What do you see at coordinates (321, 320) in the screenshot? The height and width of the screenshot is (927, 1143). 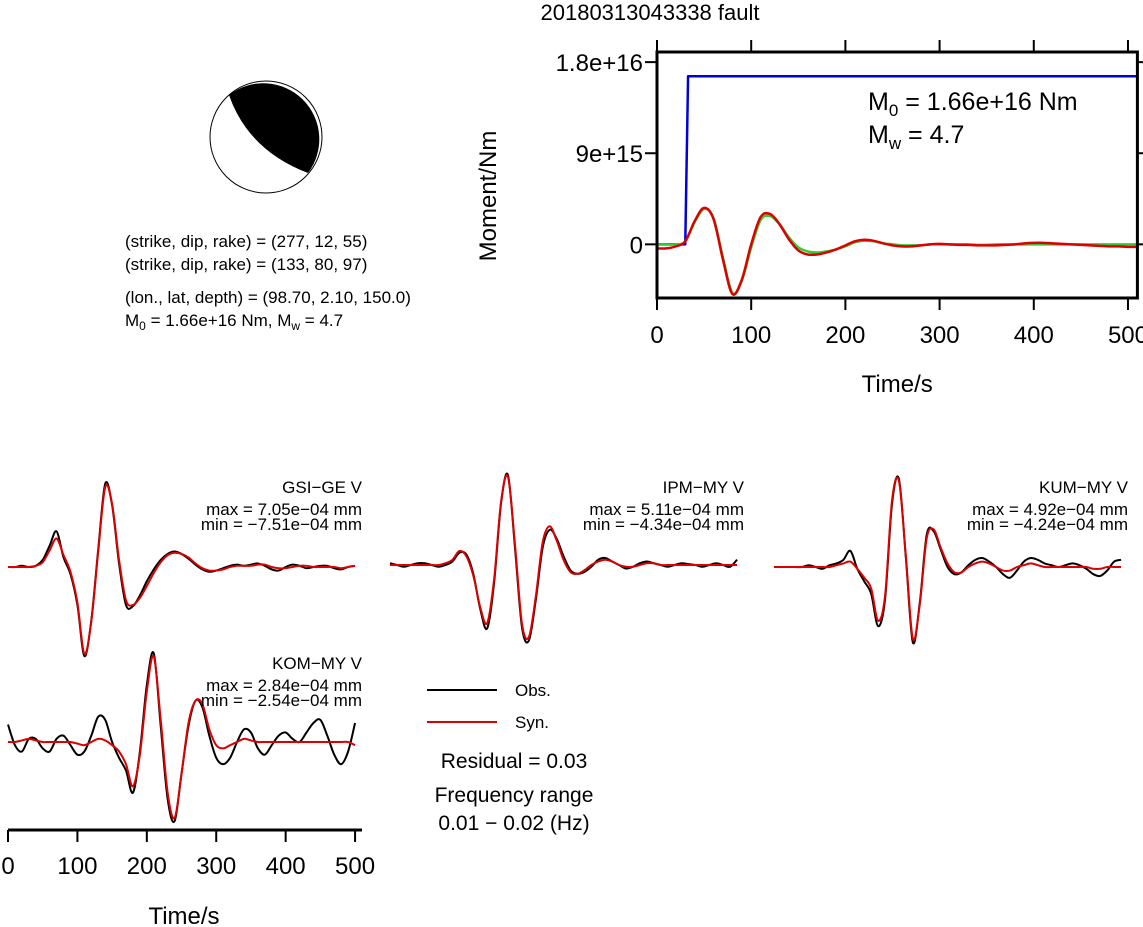 I see `text: = 4.7` at bounding box center [321, 320].